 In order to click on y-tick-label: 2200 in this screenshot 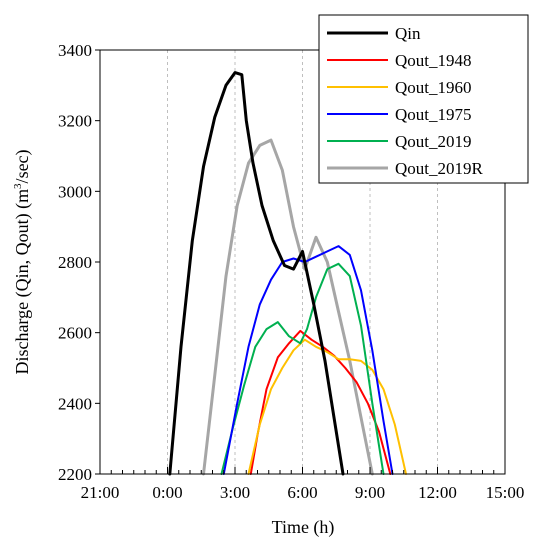, I will do `click(75, 474)`.